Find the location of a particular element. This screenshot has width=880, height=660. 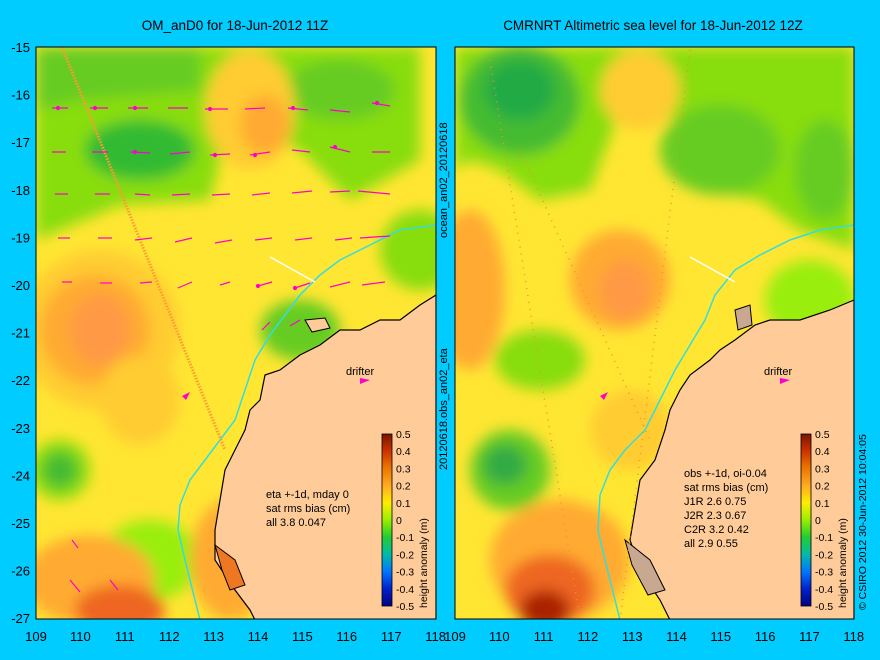

right-x-tick: 110 is located at coordinates (499, 636).